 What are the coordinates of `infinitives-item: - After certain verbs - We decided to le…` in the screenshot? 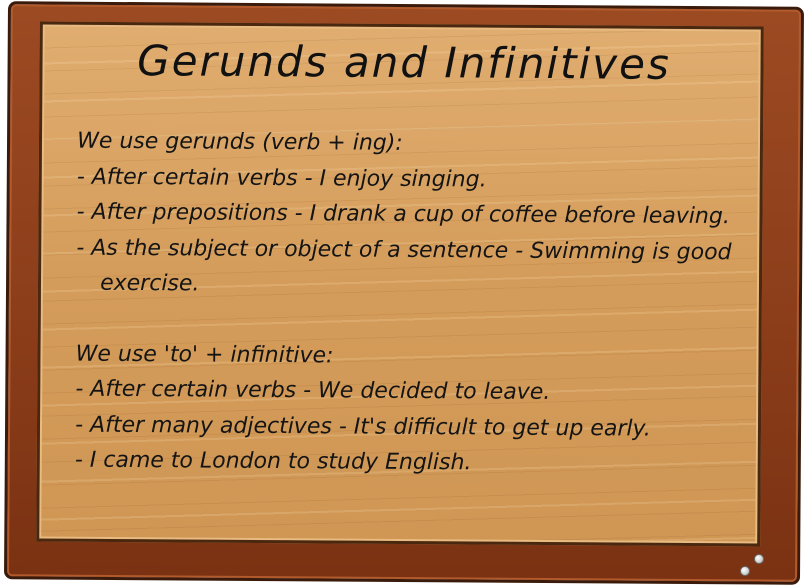 It's located at (313, 390).